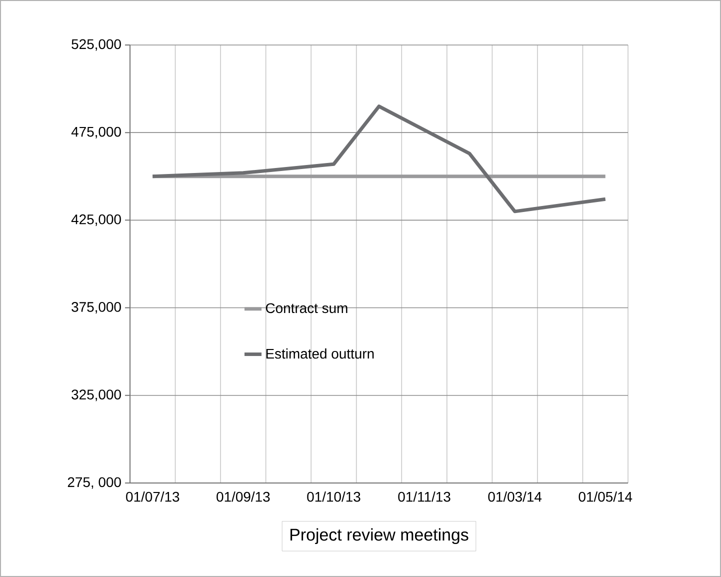  I want to click on x-tick-label: 01/07/13, so click(153, 497).